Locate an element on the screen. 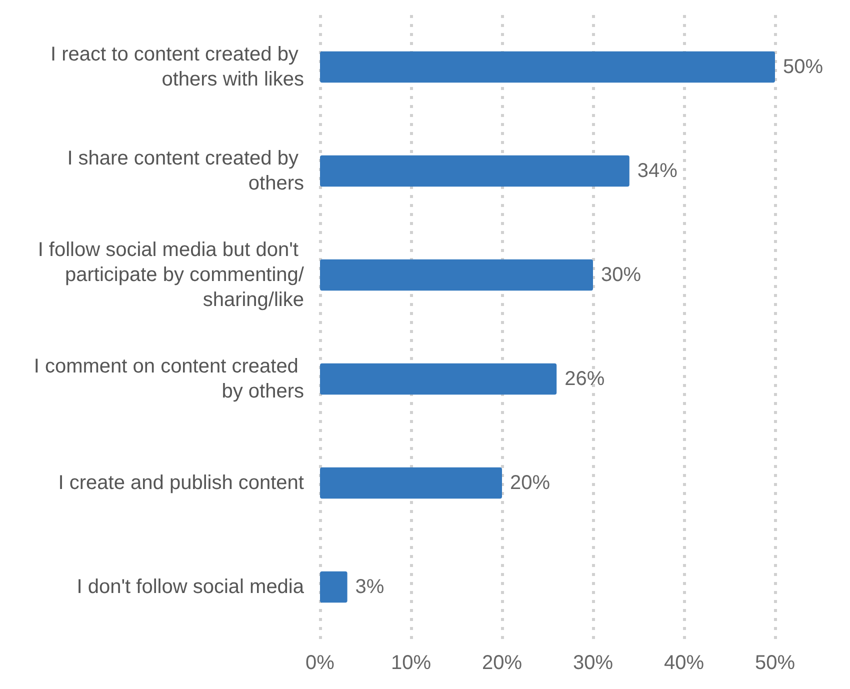  y-tick-label: I create and publish content is located at coordinates (181, 483).